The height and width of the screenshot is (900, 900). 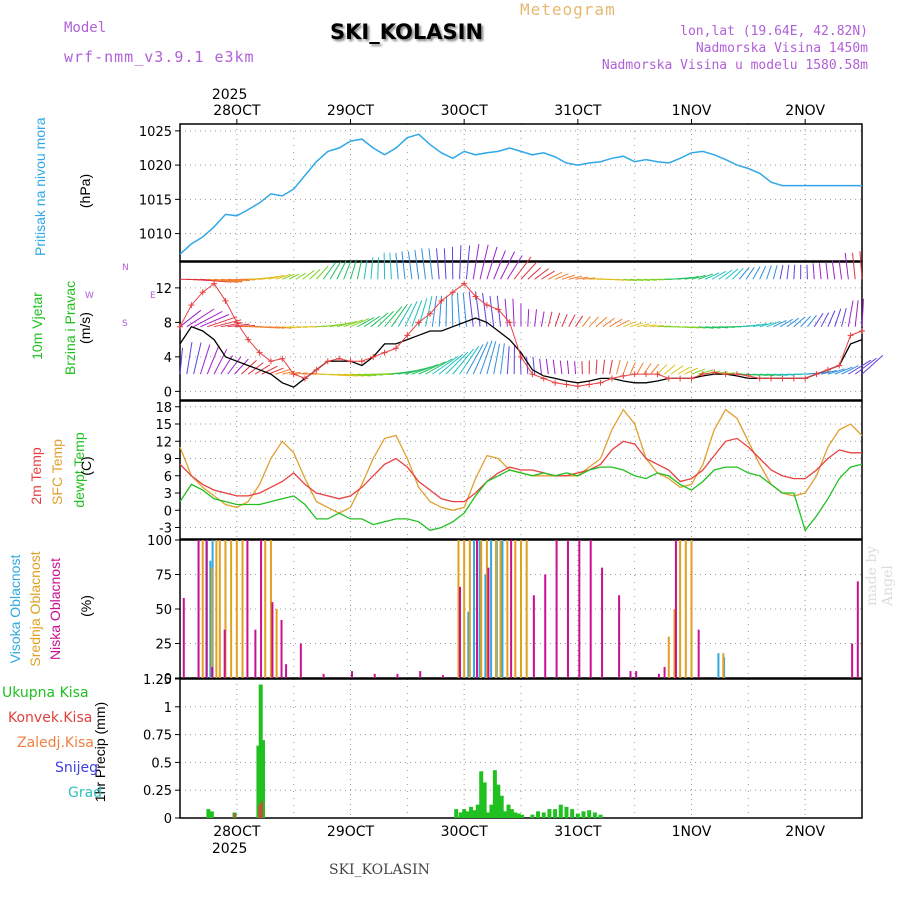 I want to click on y-tick-label: 1010, so click(x=155, y=235).